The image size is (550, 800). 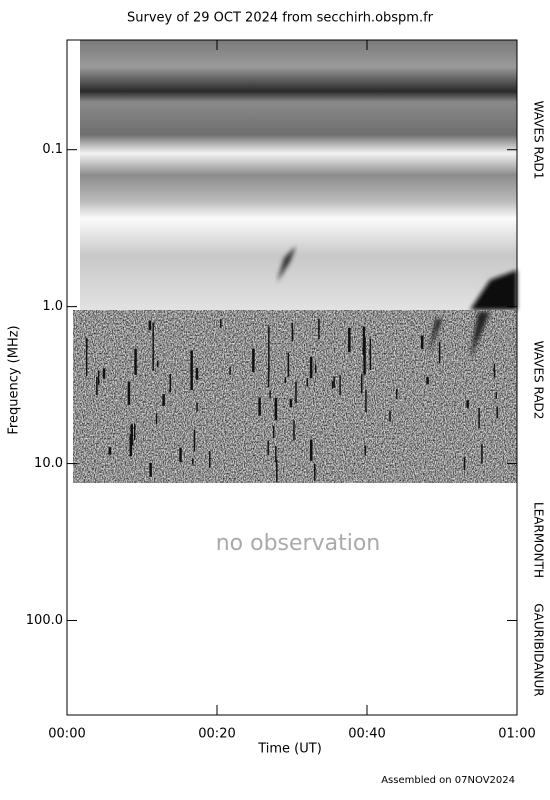 I want to click on rad2-burst, so click(x=459, y=336).